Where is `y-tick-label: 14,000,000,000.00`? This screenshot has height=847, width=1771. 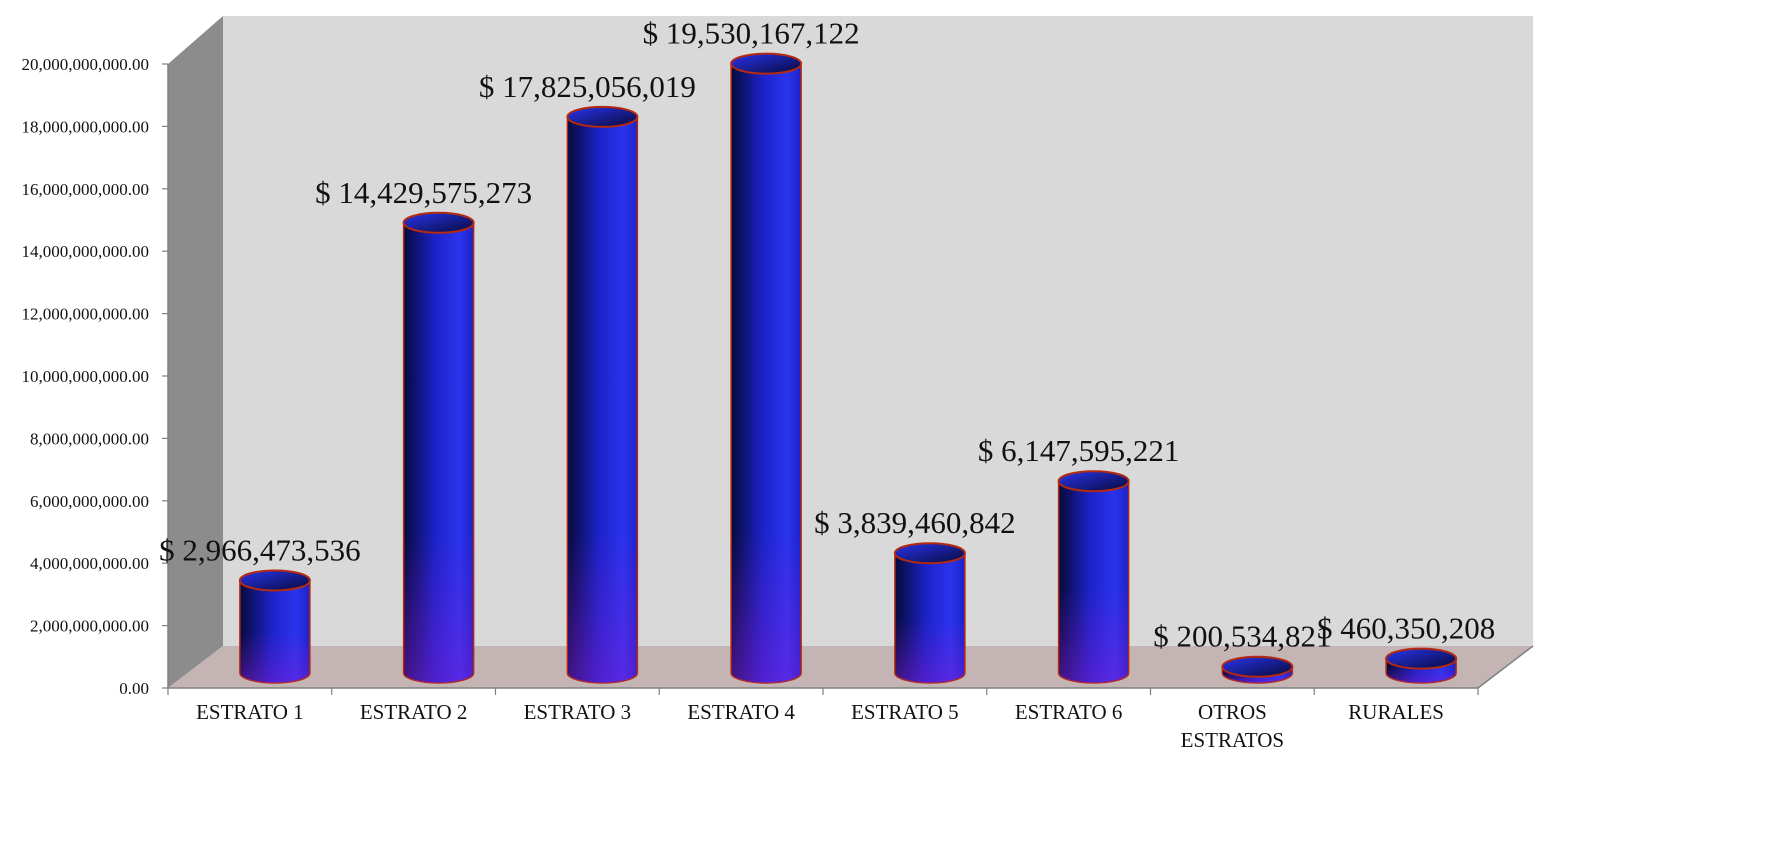
y-tick-label: 14,000,000,000.00 is located at coordinates (86, 251).